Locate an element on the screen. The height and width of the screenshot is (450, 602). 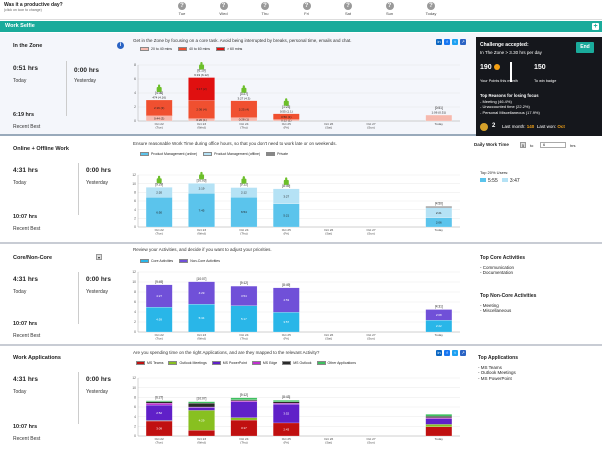
add-button: + is located at coordinates (595, 26).